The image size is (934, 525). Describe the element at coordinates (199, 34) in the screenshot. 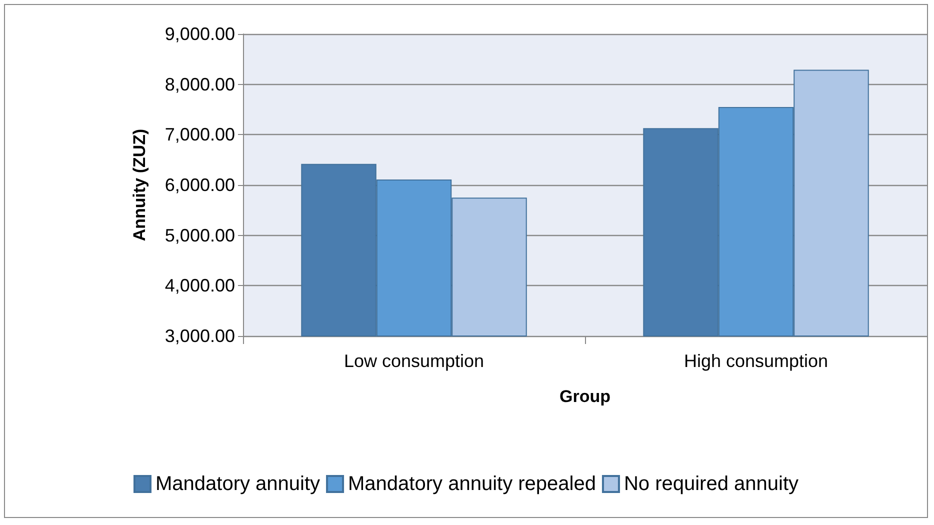

I see `y-tick-label: 9,000.00` at that location.